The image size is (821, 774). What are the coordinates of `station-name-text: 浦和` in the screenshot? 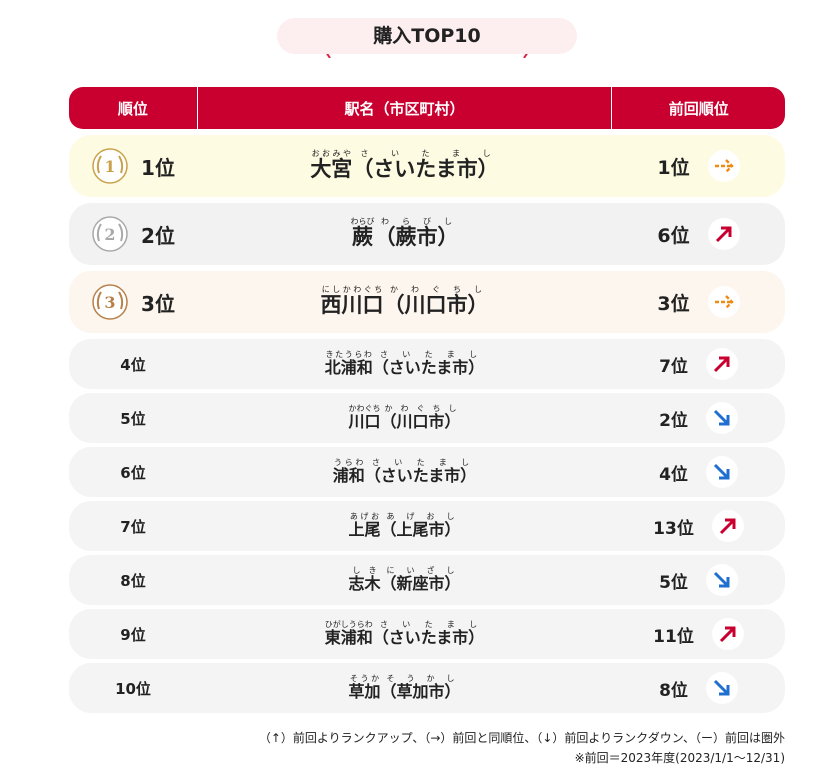 It's located at (348, 475).